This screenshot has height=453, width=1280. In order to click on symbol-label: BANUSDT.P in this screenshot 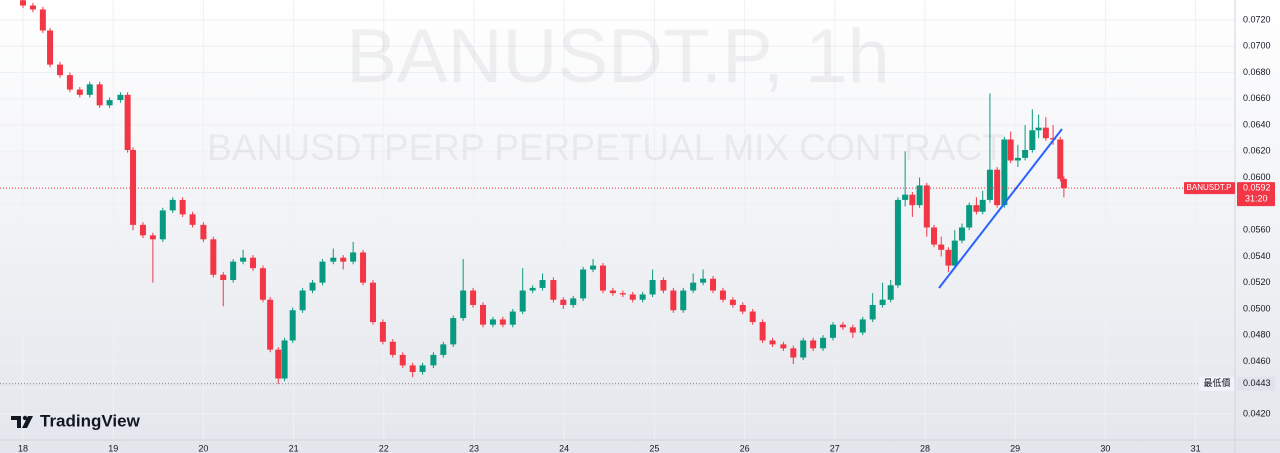, I will do `click(1209, 187)`.